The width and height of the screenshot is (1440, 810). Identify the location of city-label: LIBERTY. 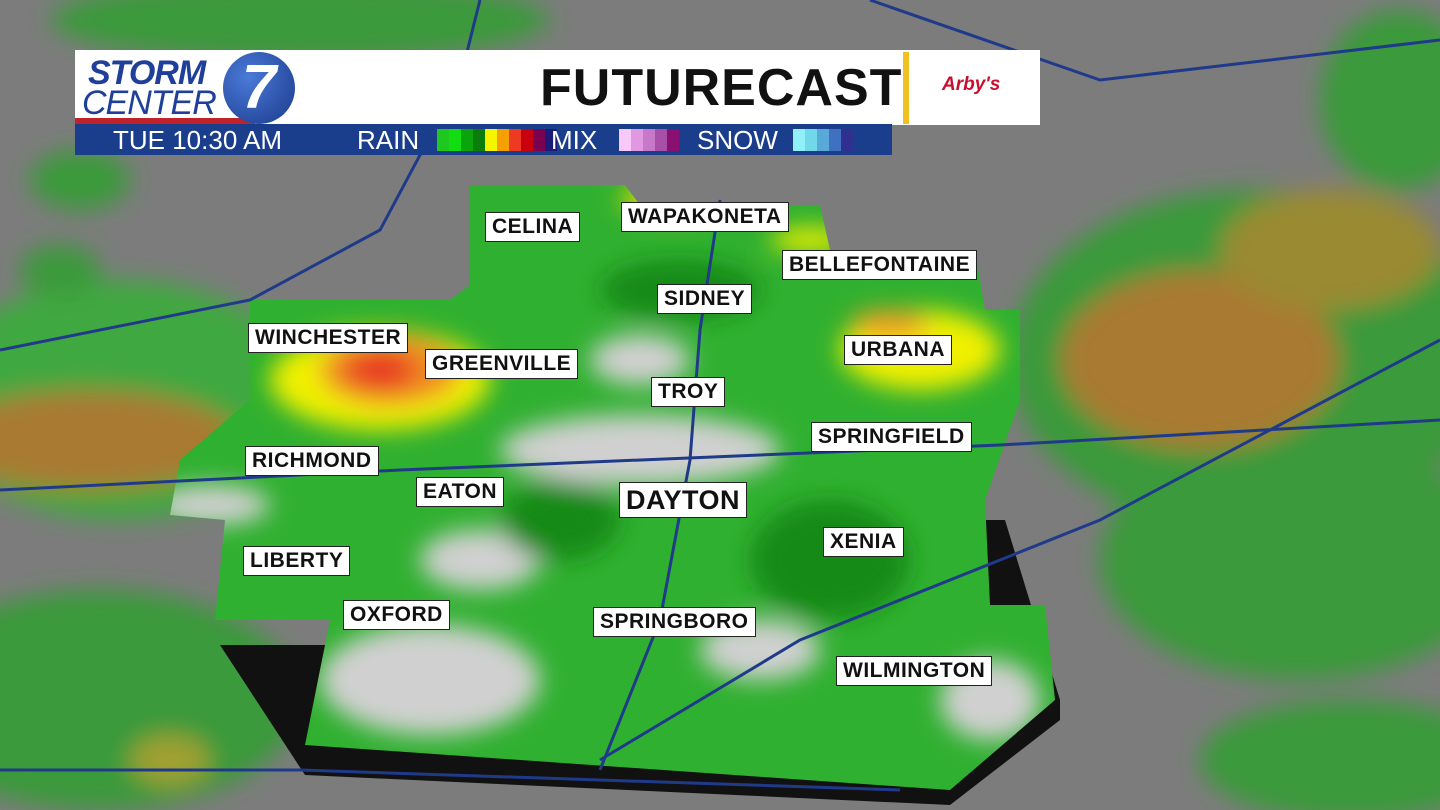
(297, 561).